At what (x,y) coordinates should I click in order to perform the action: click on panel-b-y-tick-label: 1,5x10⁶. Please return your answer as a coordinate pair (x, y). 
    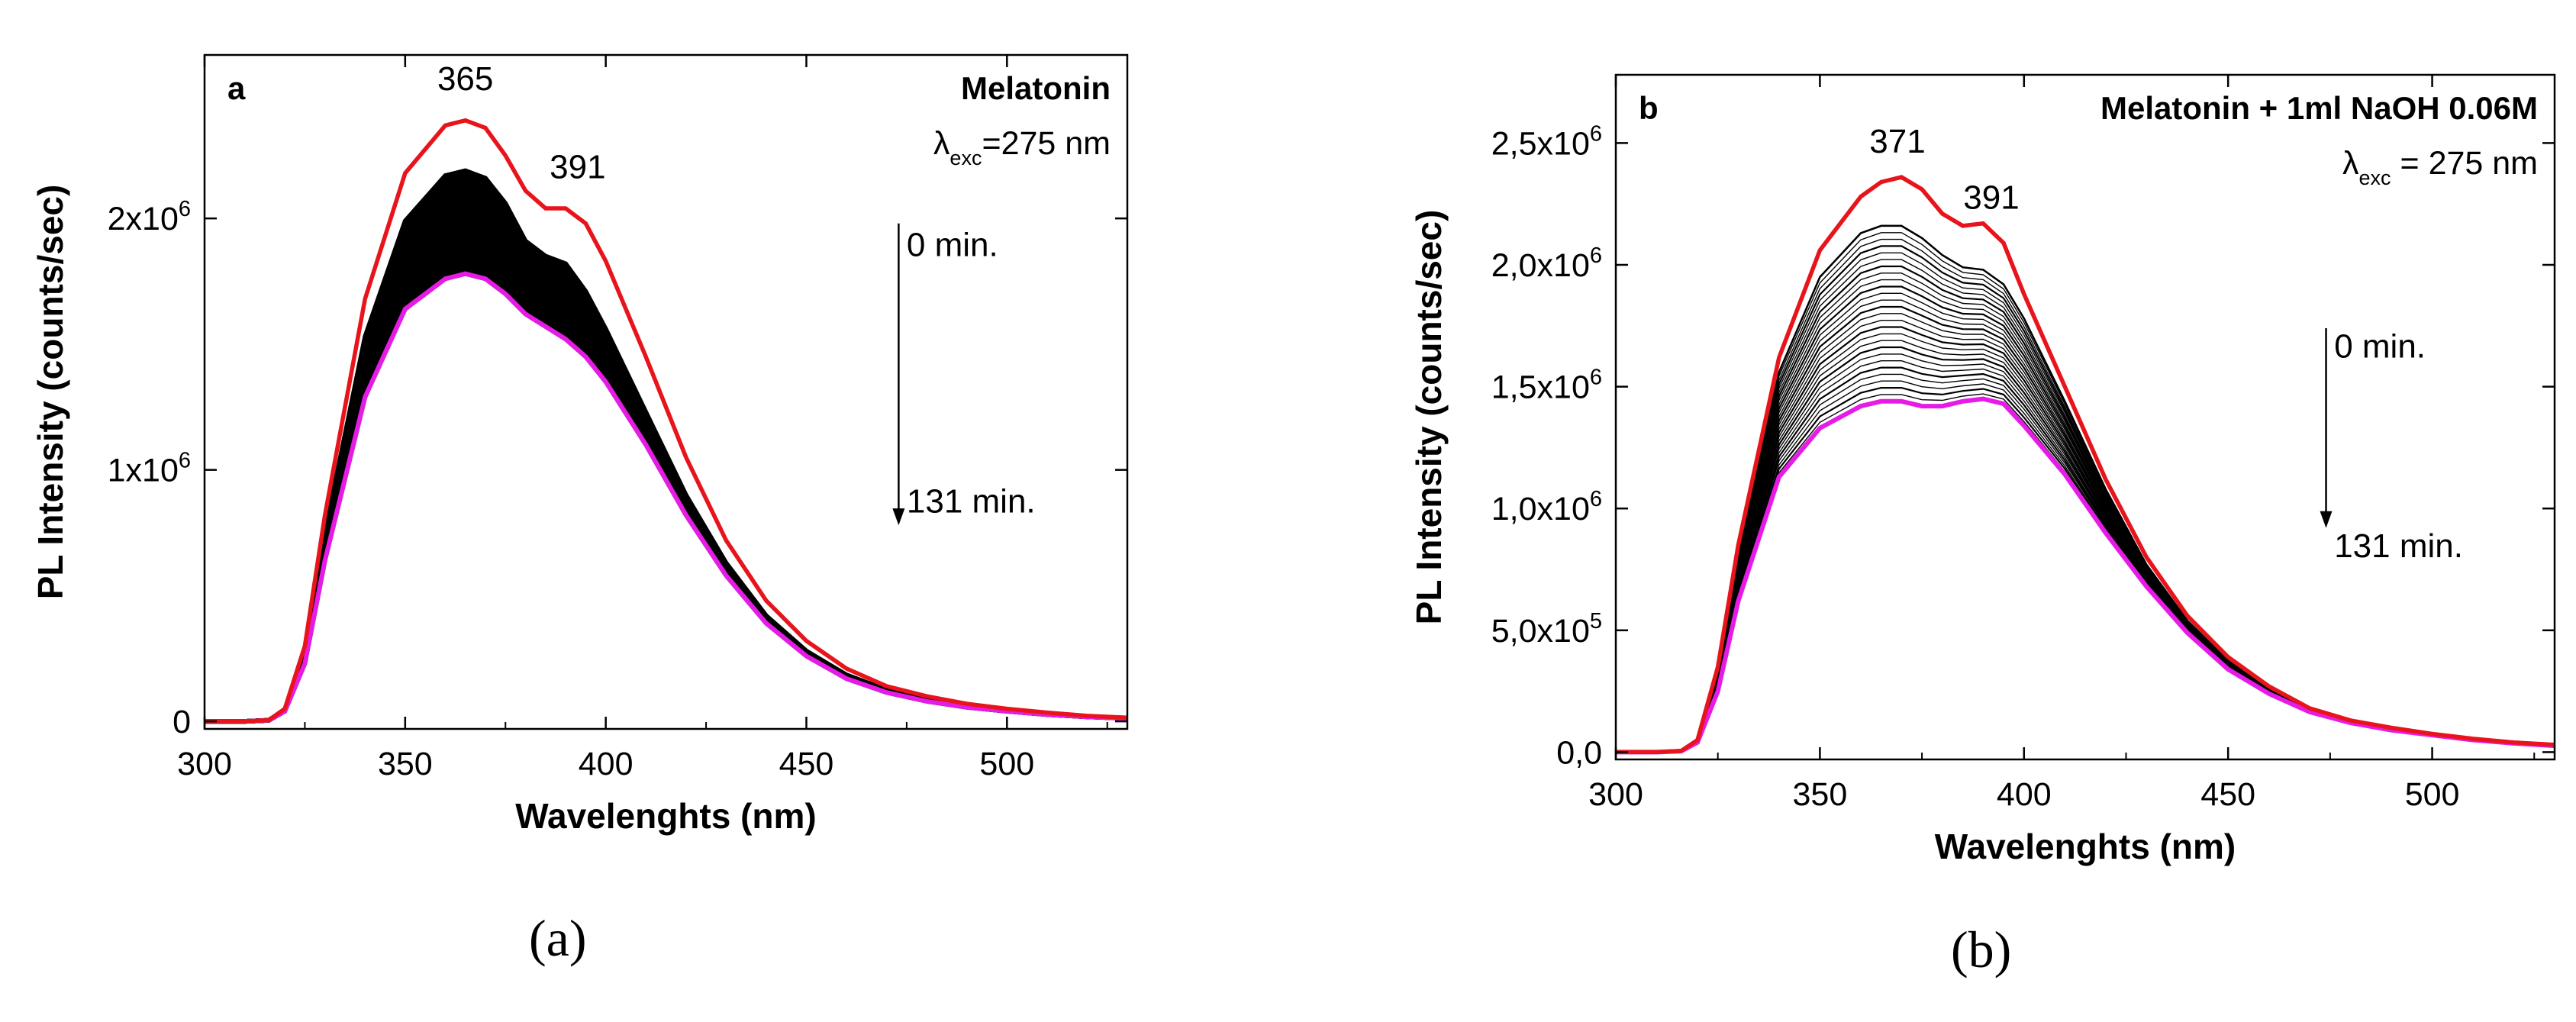
    Looking at the image, I should click on (1547, 386).